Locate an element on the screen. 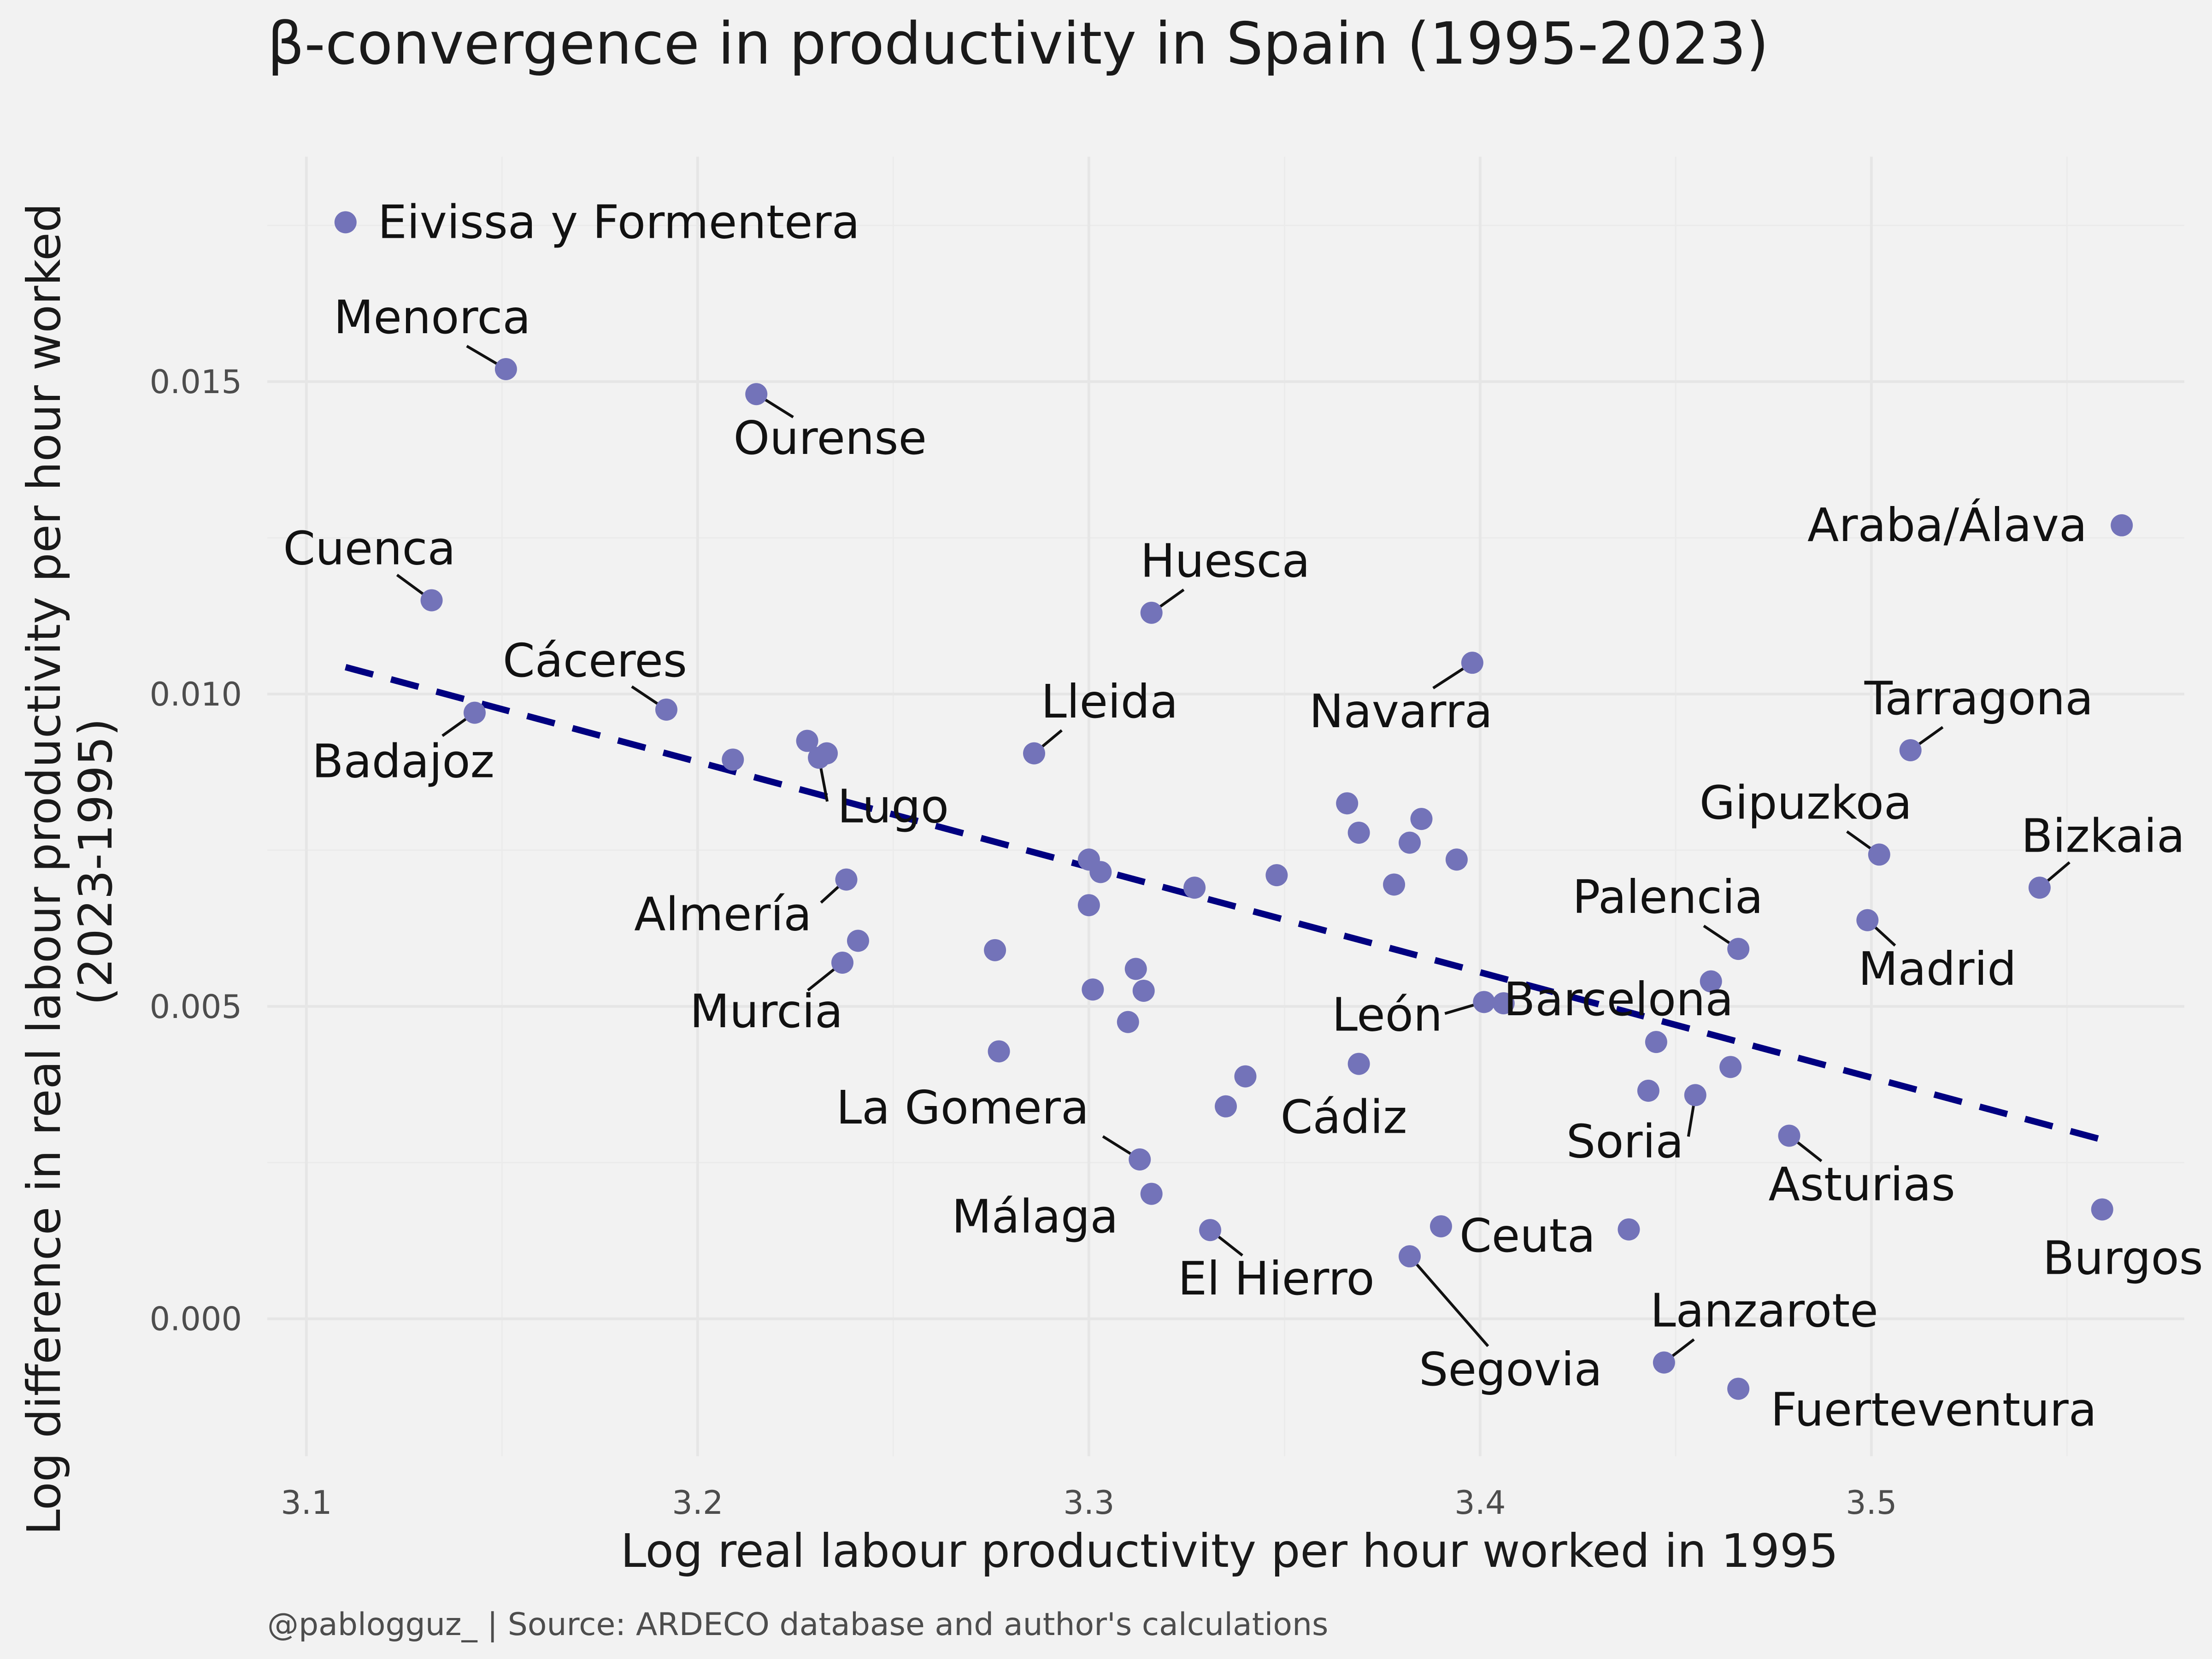  point-label: Gipuzkoa is located at coordinates (1806, 803).